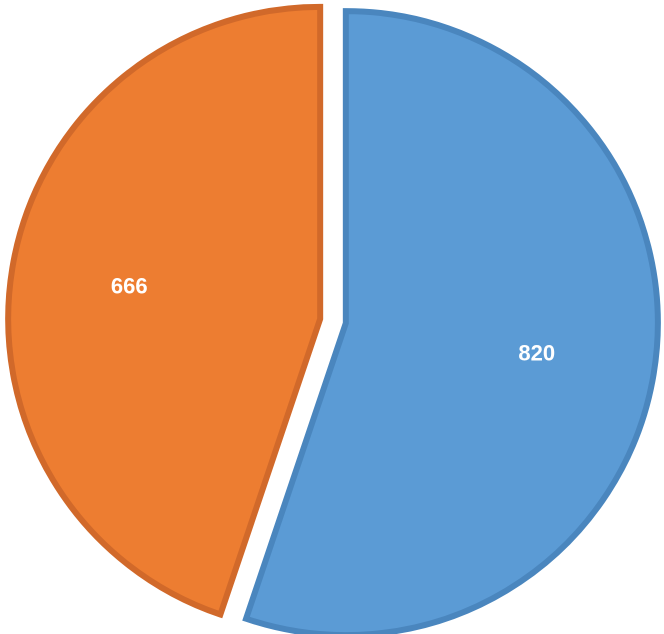 The height and width of the screenshot is (634, 664). Describe the element at coordinates (536, 352) in the screenshot. I see `pie-slice-label: 820` at that location.